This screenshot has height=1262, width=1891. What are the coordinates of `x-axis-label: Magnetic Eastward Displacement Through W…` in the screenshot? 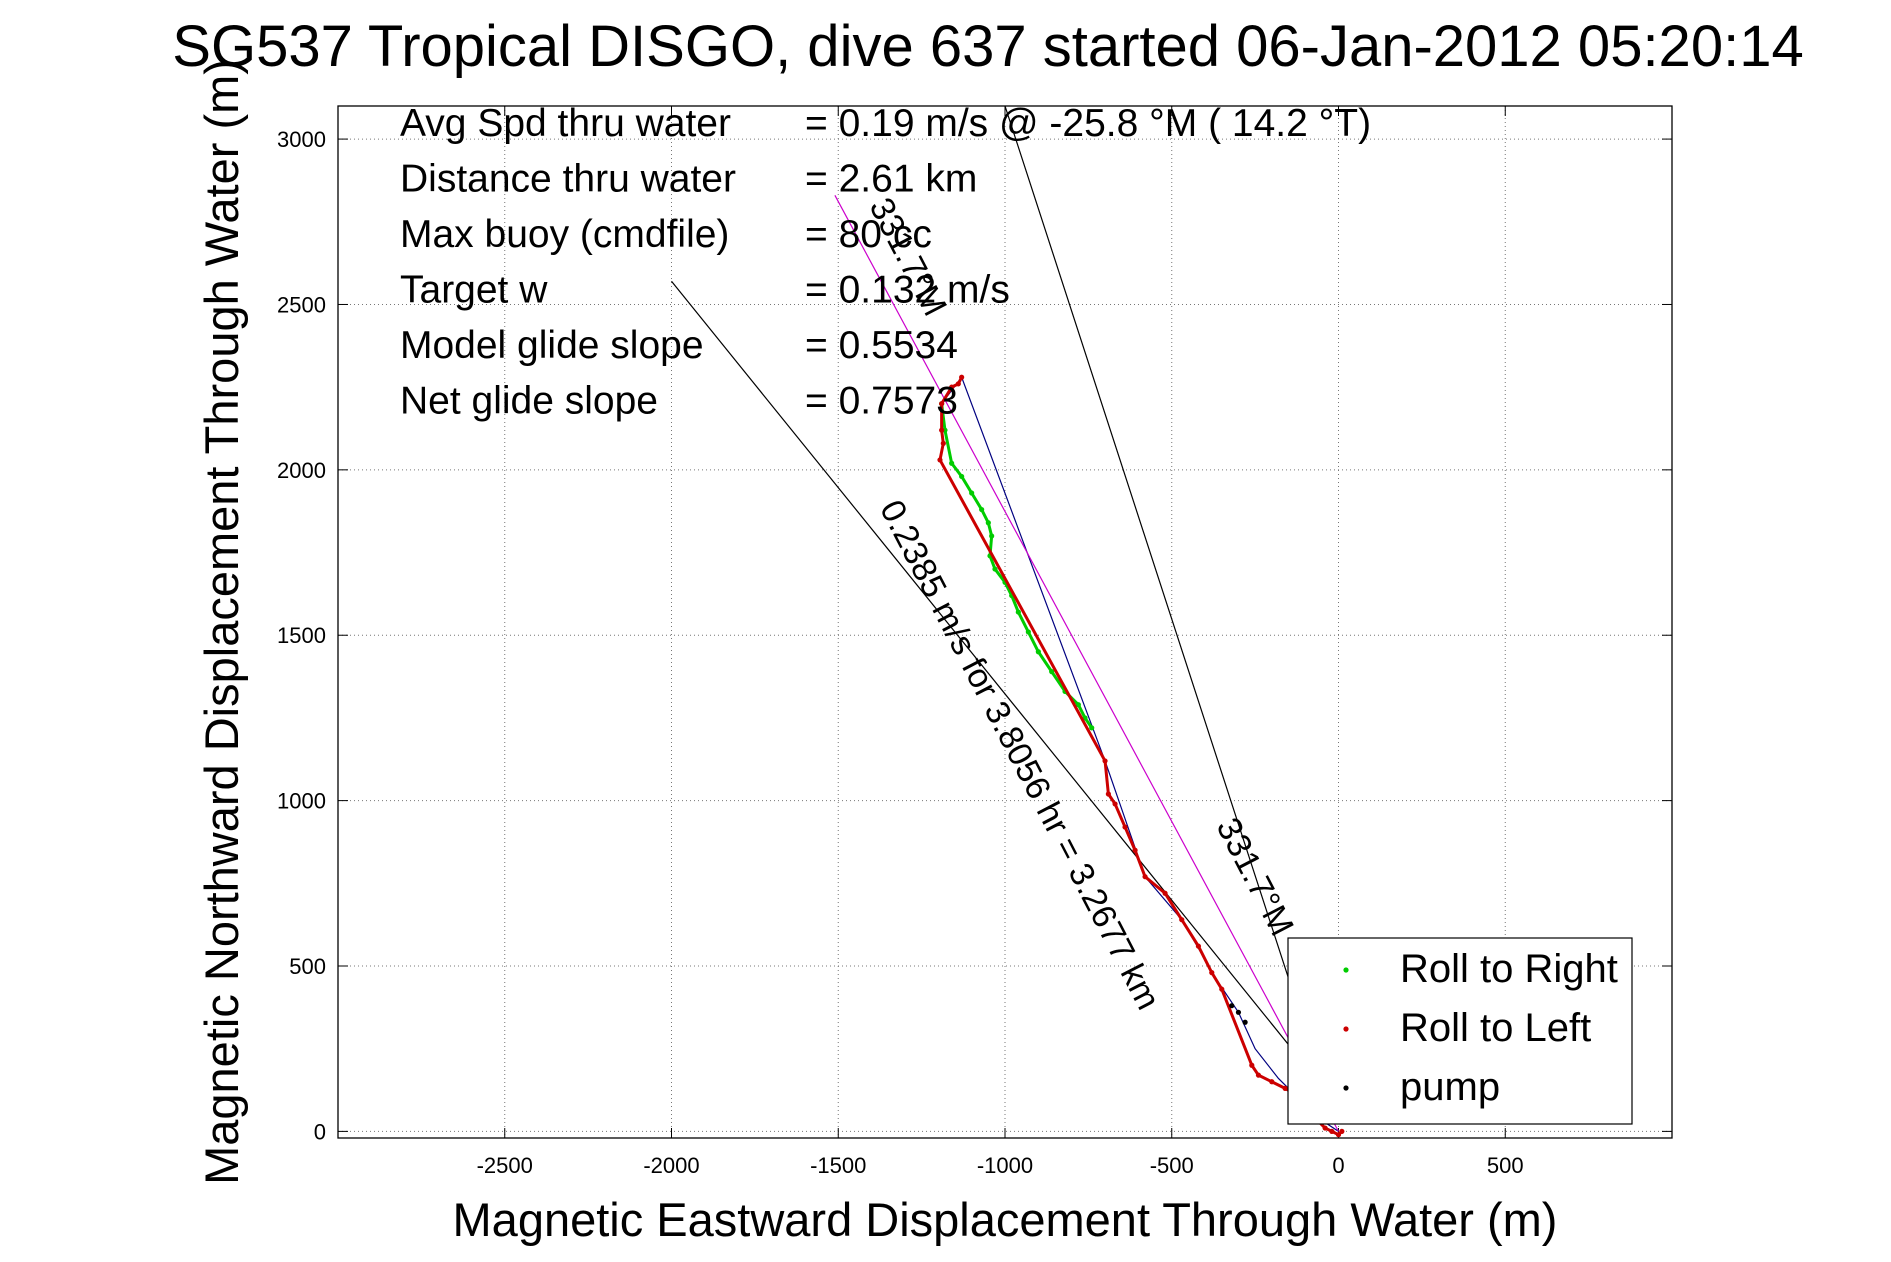 It's located at (1005, 1219).